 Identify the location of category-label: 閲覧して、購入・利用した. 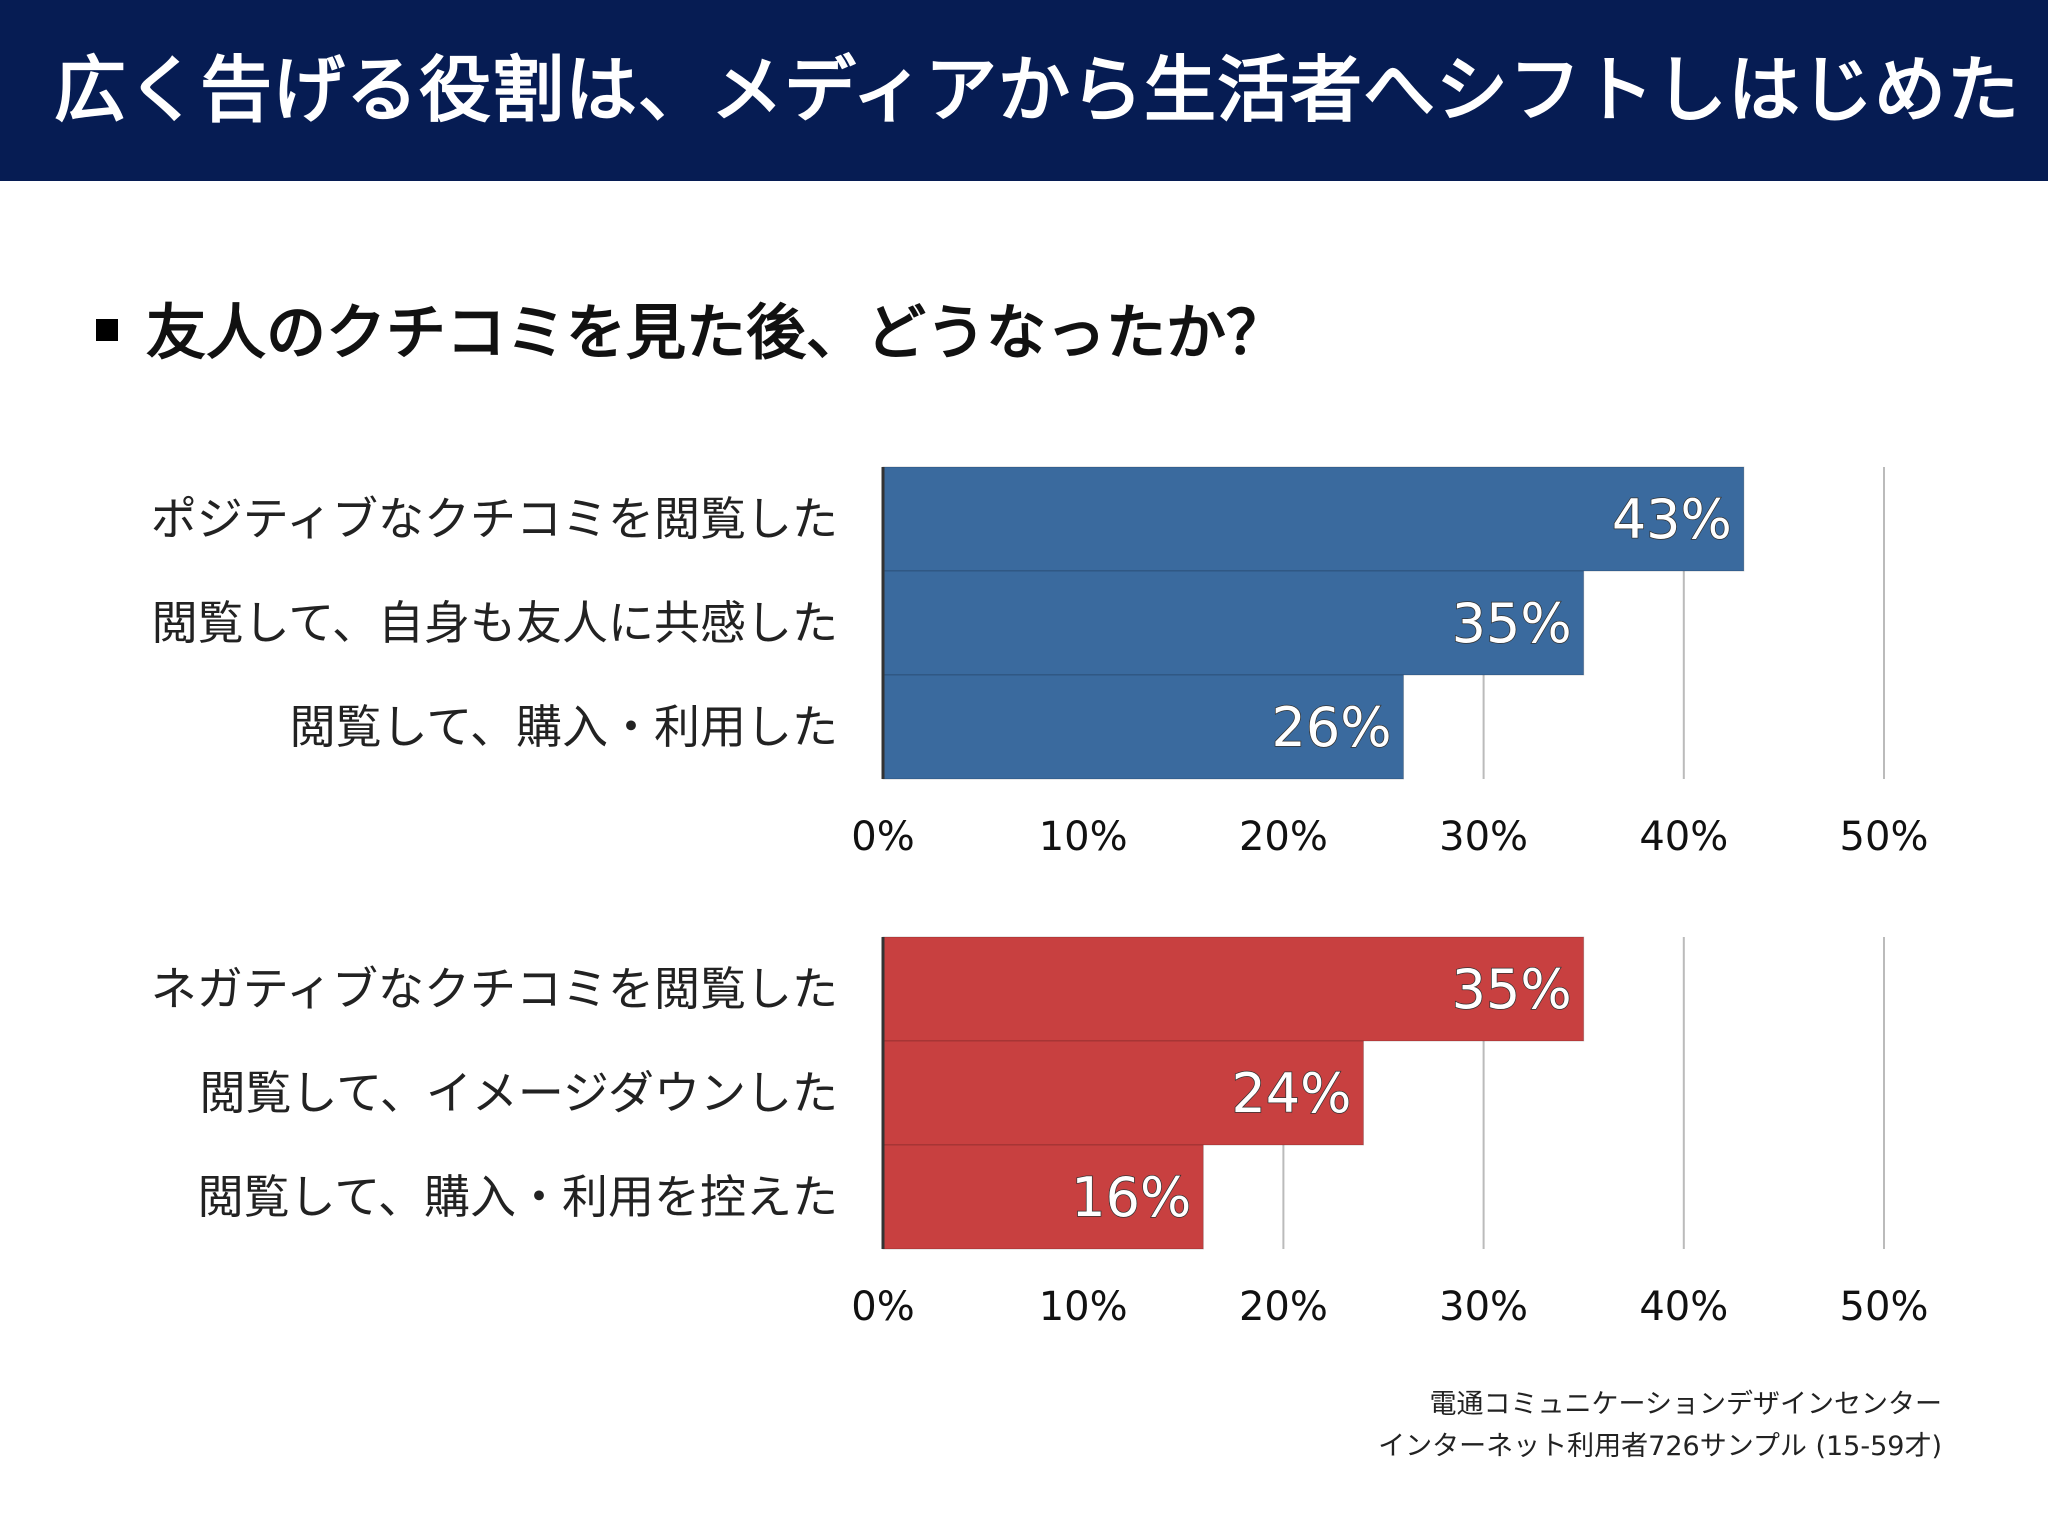
(564, 727).